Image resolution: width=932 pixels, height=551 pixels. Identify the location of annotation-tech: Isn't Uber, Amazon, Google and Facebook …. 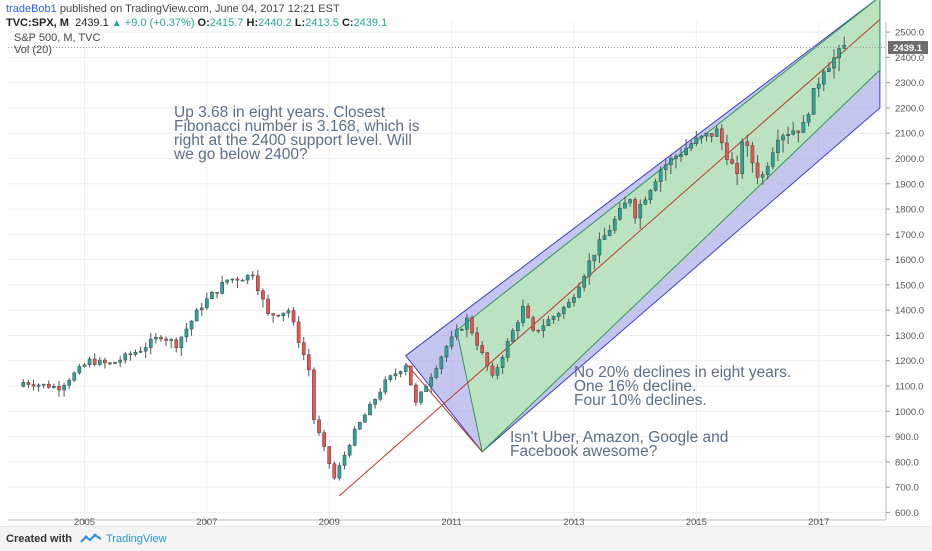
(619, 445).